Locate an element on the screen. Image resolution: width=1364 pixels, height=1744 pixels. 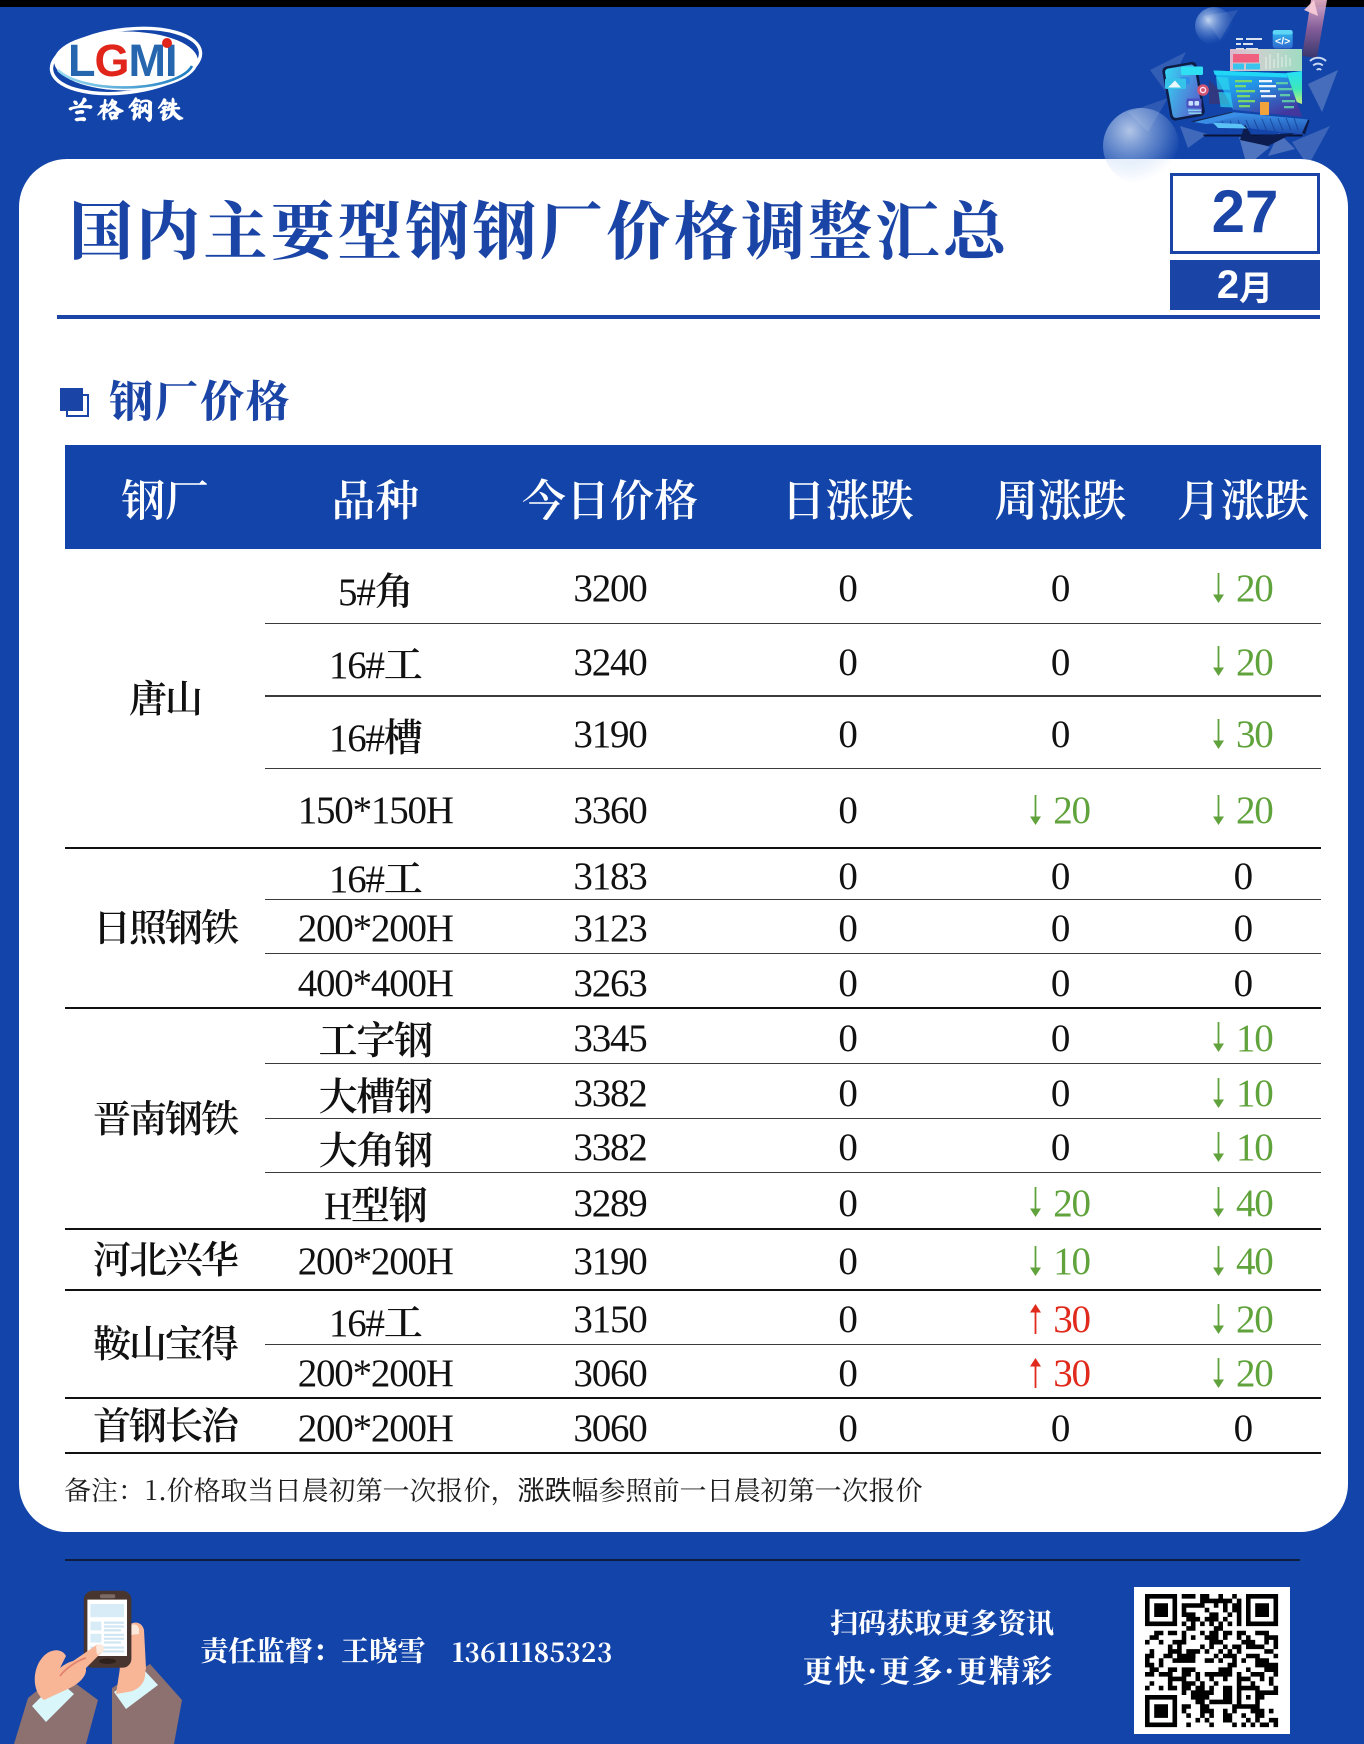
svg-text: LGMI is located at coordinates (122, 60).